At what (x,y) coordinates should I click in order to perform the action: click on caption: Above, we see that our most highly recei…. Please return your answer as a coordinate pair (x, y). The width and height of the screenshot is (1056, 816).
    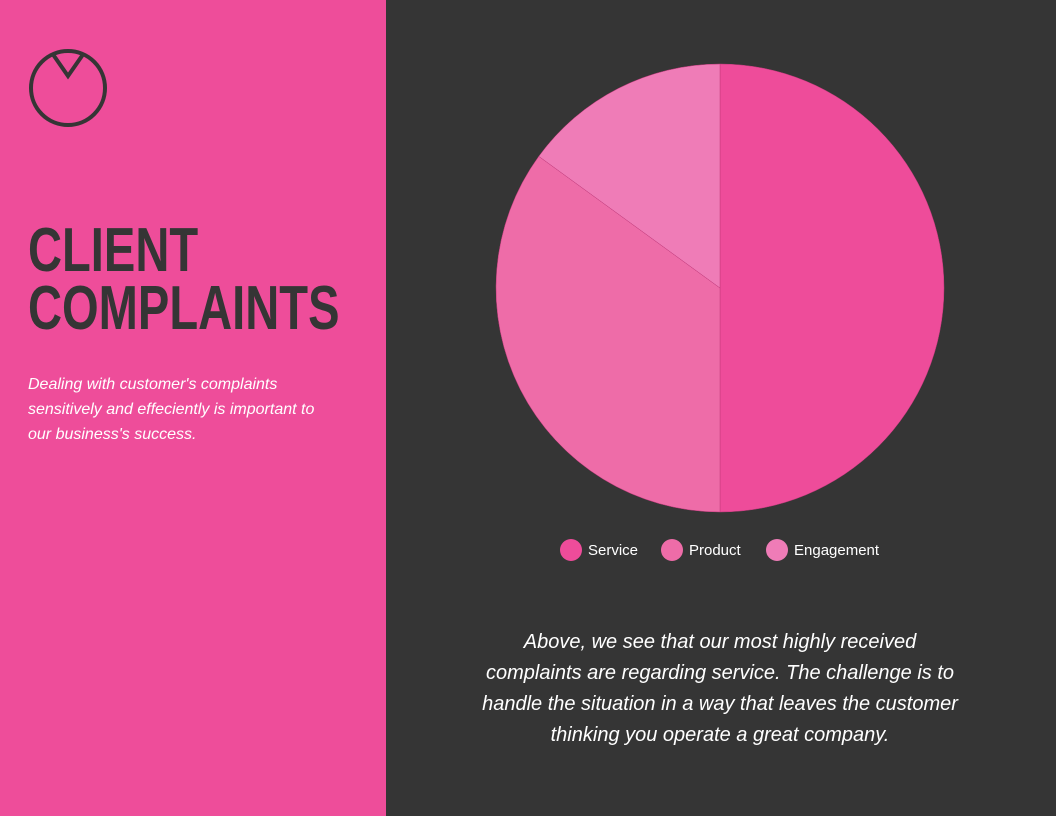
    Looking at the image, I should click on (720, 688).